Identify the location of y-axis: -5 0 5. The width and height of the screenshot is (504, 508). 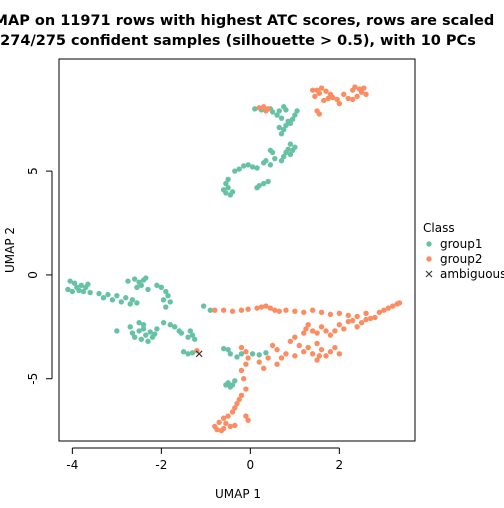
(39, 276).